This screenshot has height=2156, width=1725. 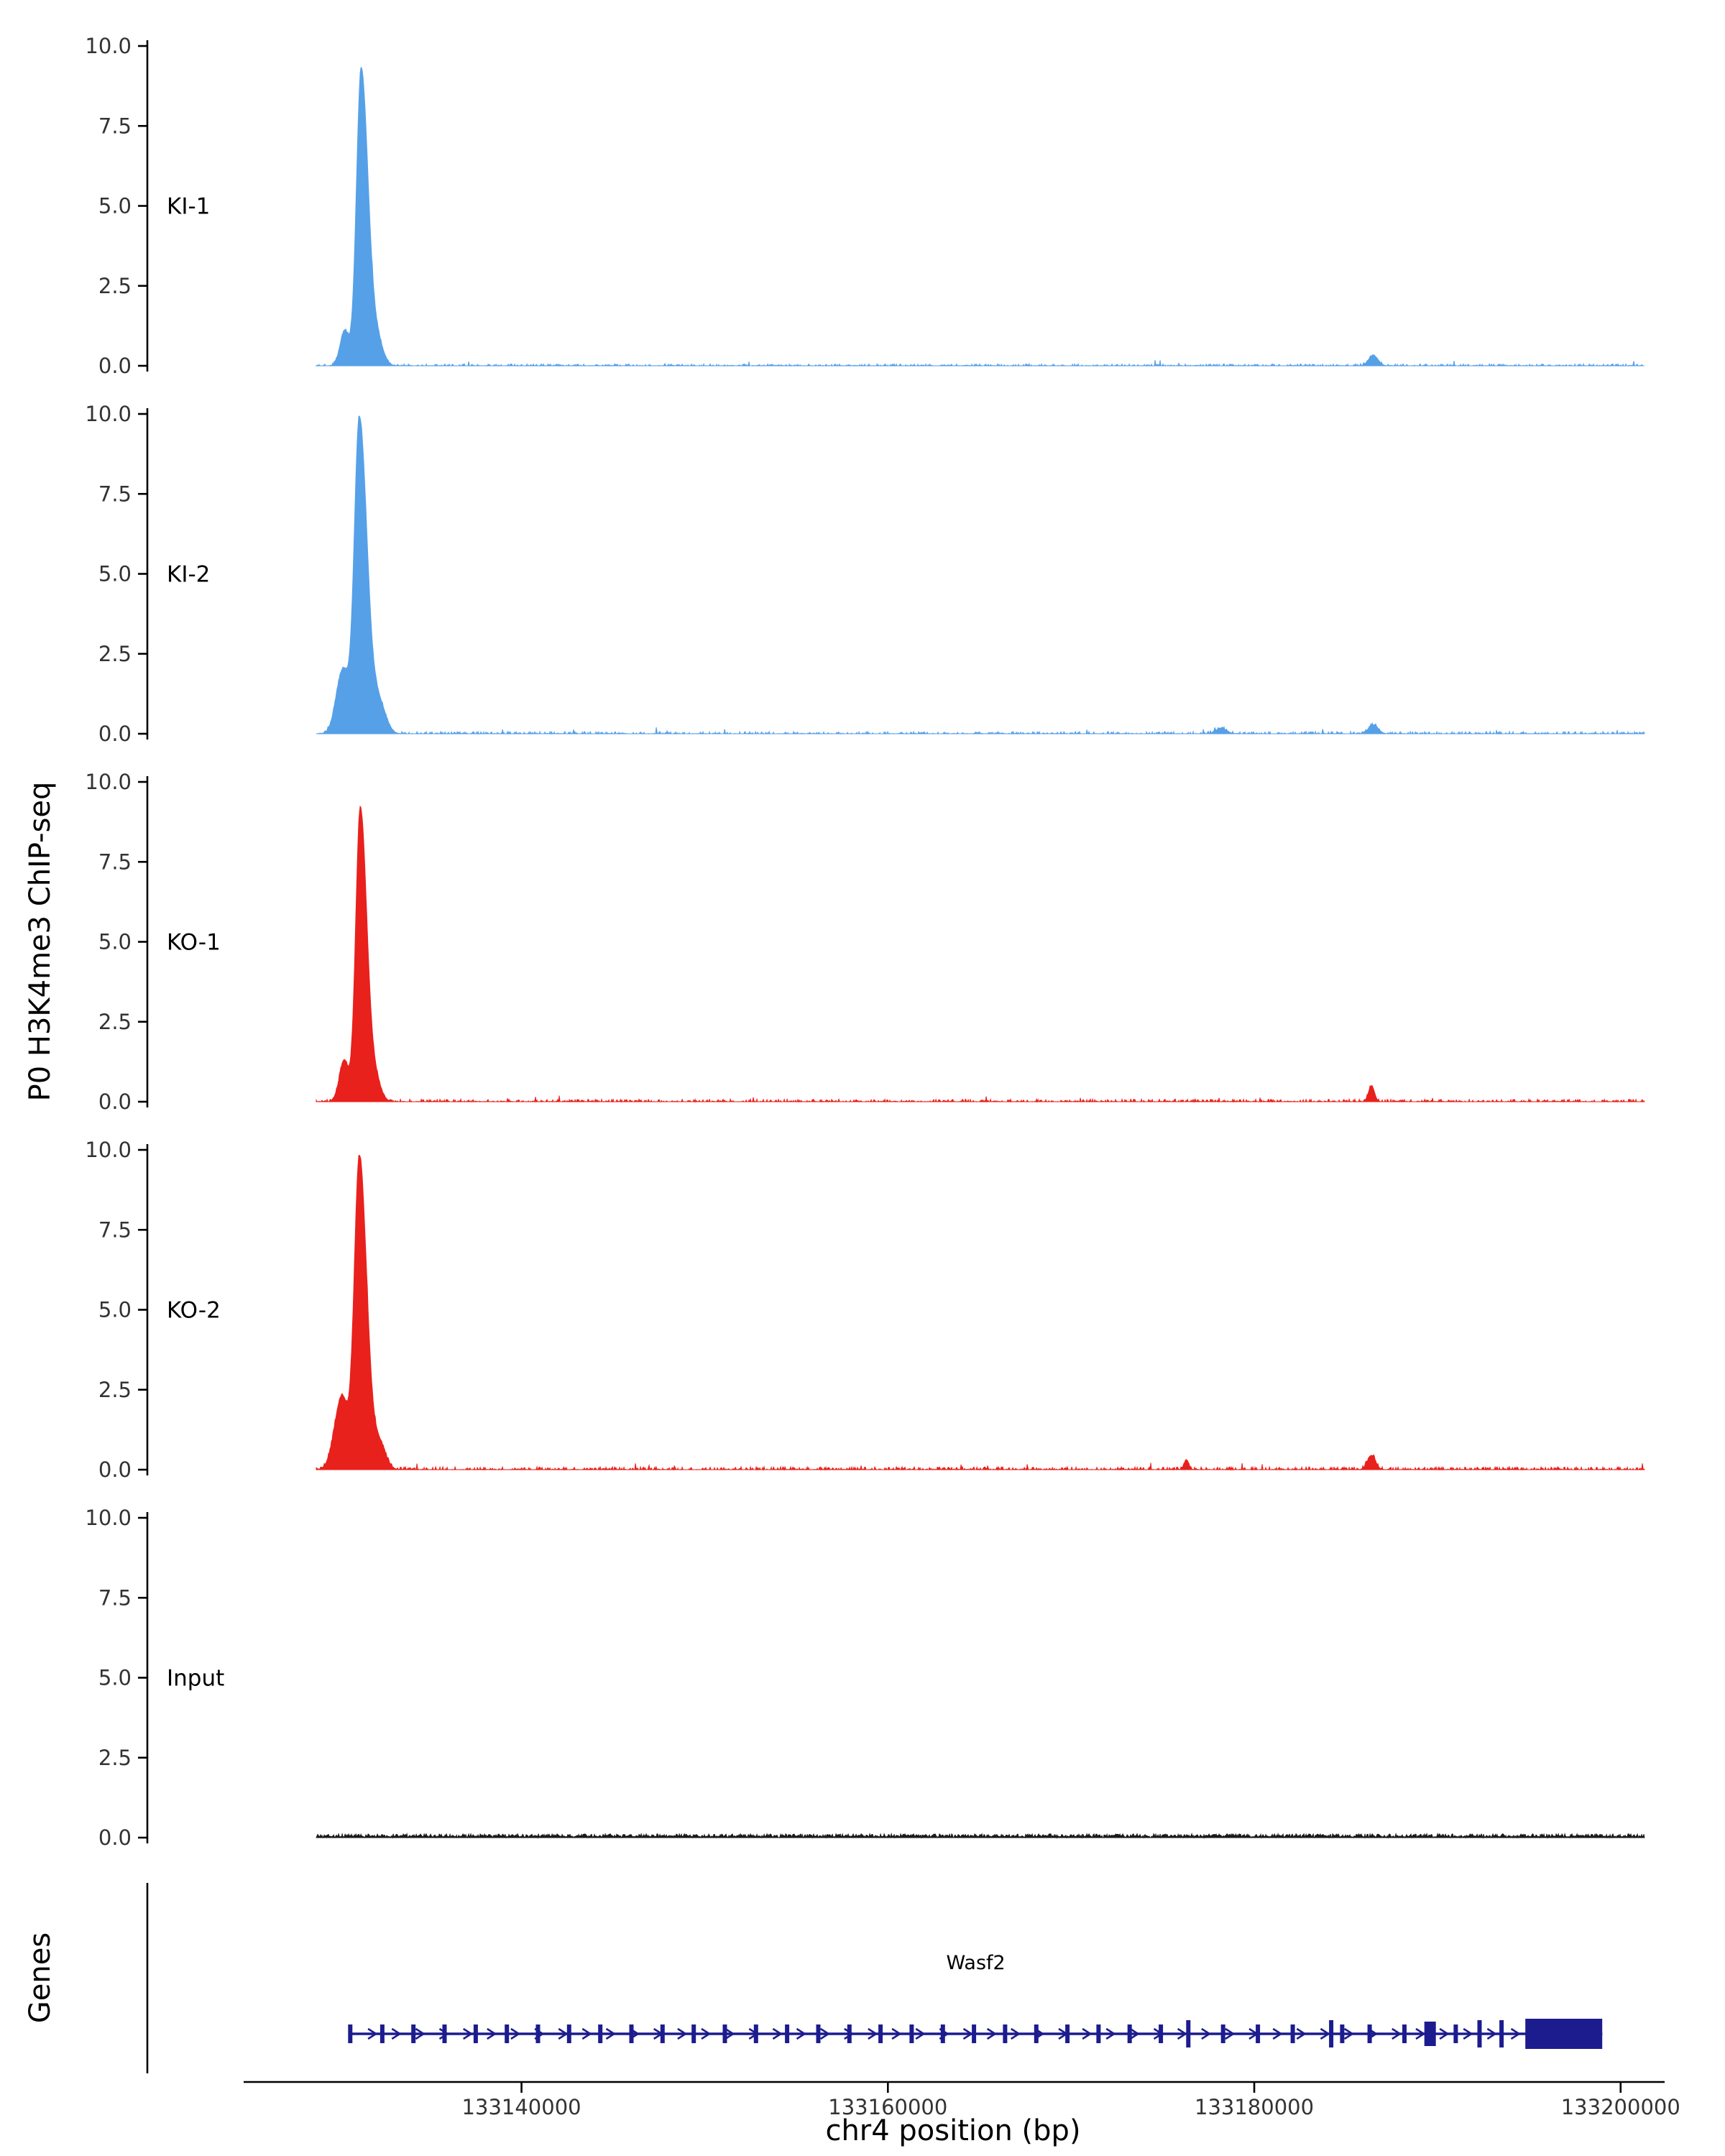 What do you see at coordinates (188, 207) in the screenshot?
I see `track-name-label: KI-1` at bounding box center [188, 207].